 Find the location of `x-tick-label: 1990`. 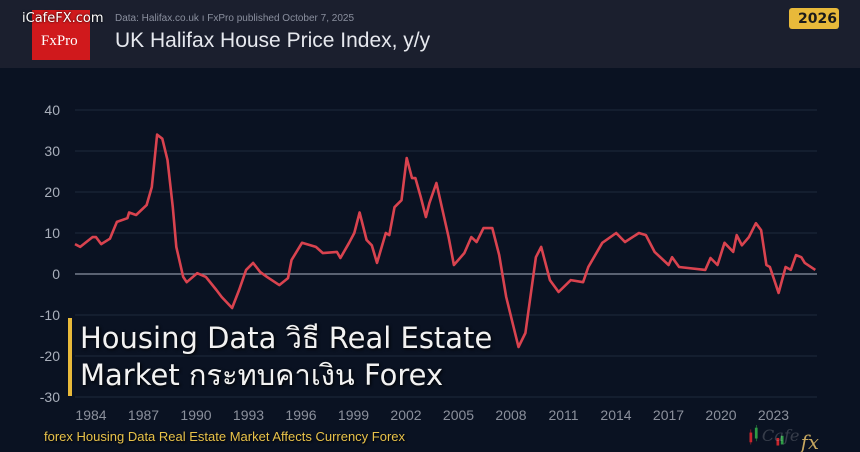

x-tick-label: 1990 is located at coordinates (195, 415).